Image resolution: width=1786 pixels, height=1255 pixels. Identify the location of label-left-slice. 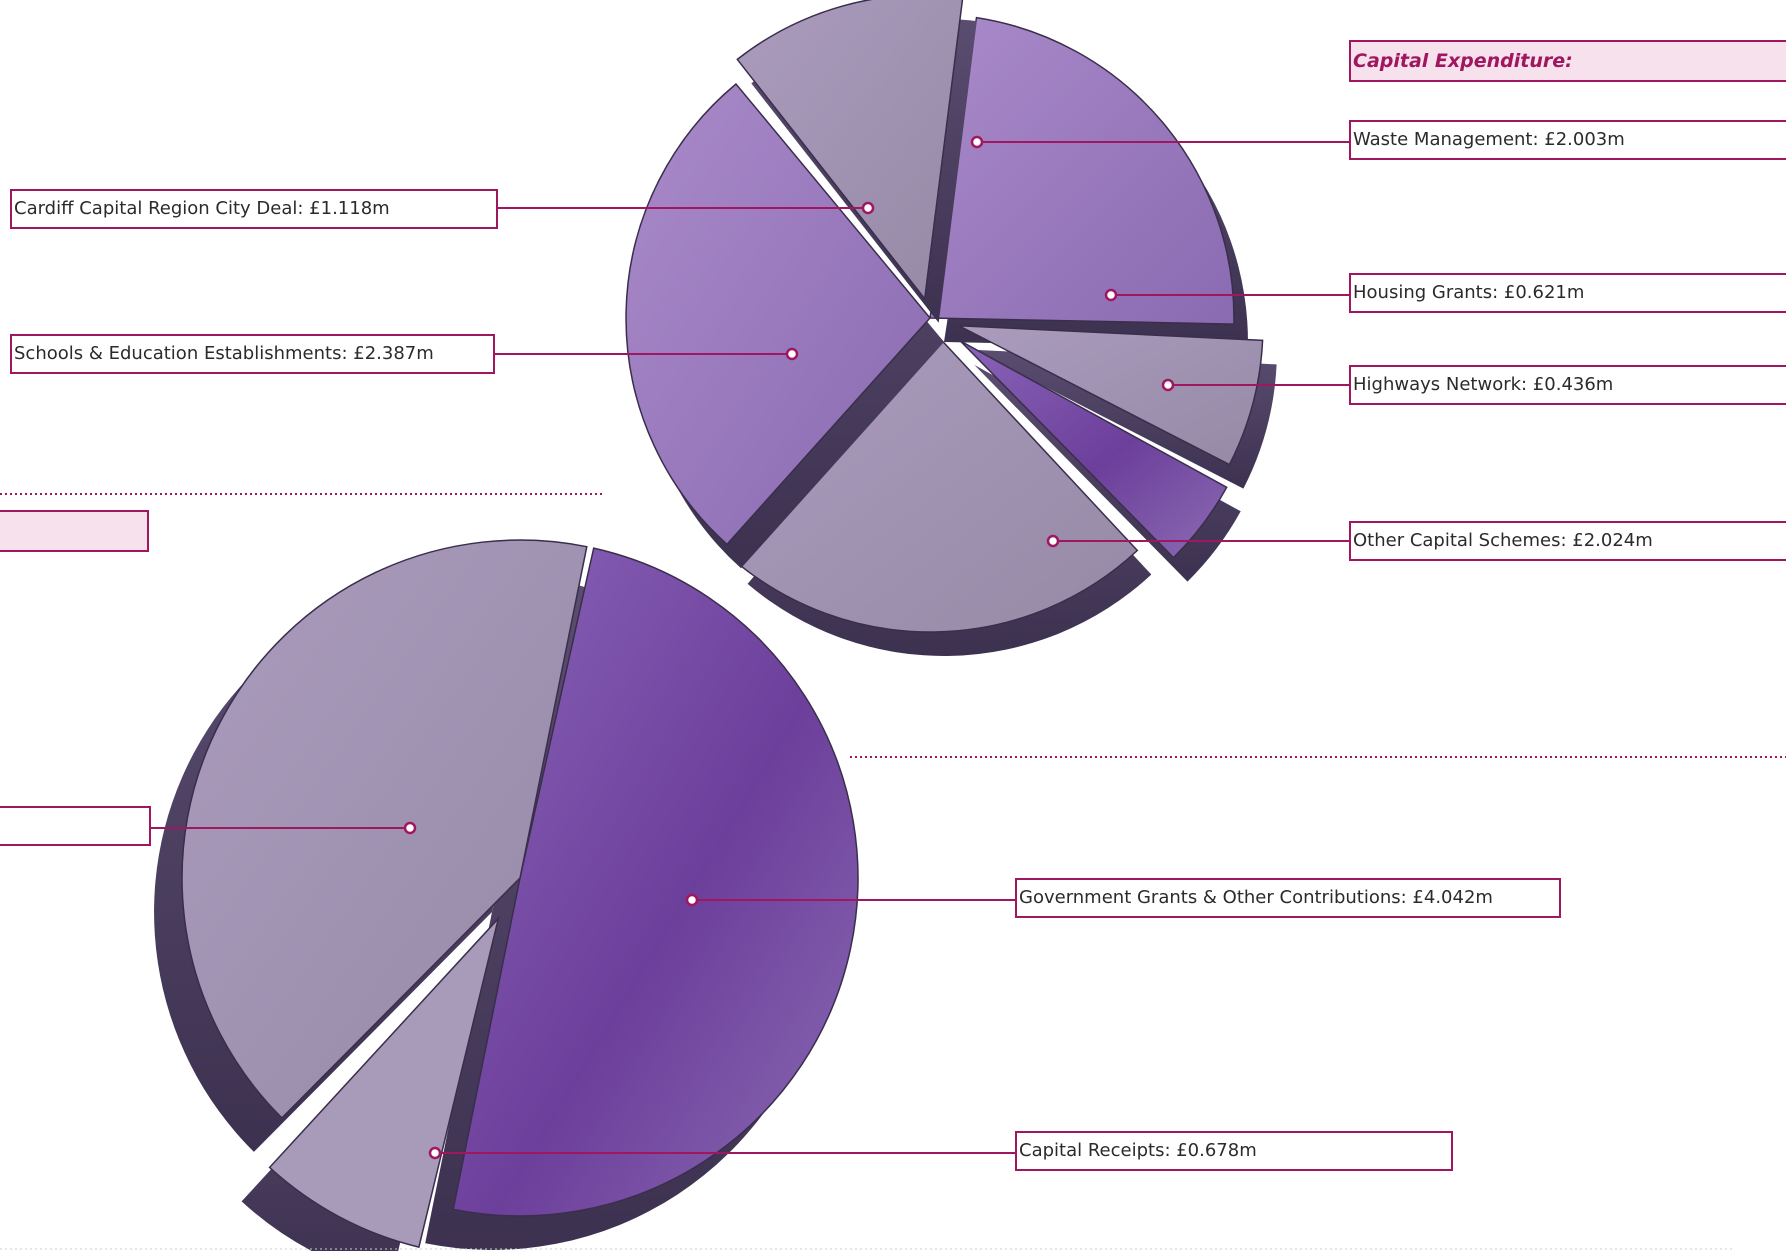
(75, 826).